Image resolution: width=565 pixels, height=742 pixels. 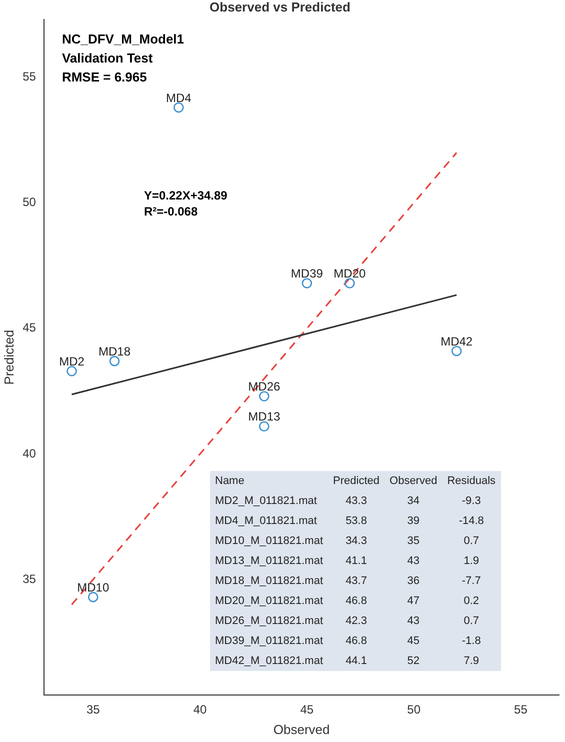 I want to click on annotation: 45, so click(x=413, y=641).